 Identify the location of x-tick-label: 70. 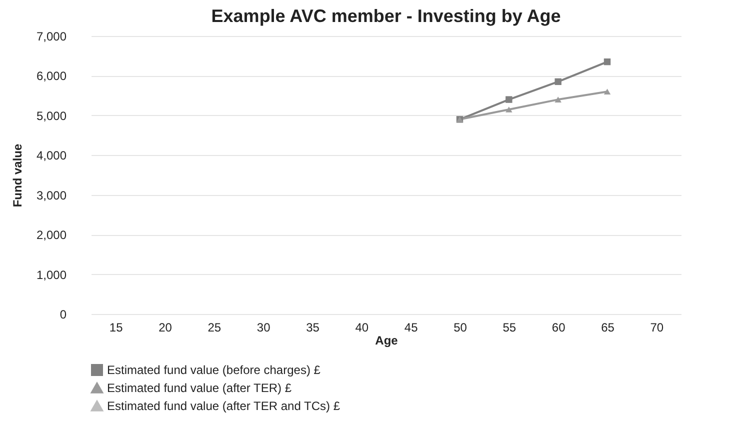
(657, 327).